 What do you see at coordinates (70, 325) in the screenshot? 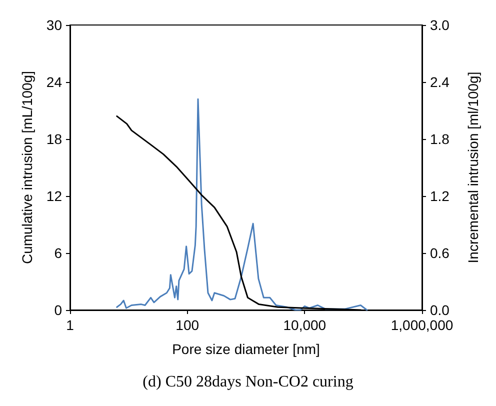
I see `x-tick-label: 1` at bounding box center [70, 325].